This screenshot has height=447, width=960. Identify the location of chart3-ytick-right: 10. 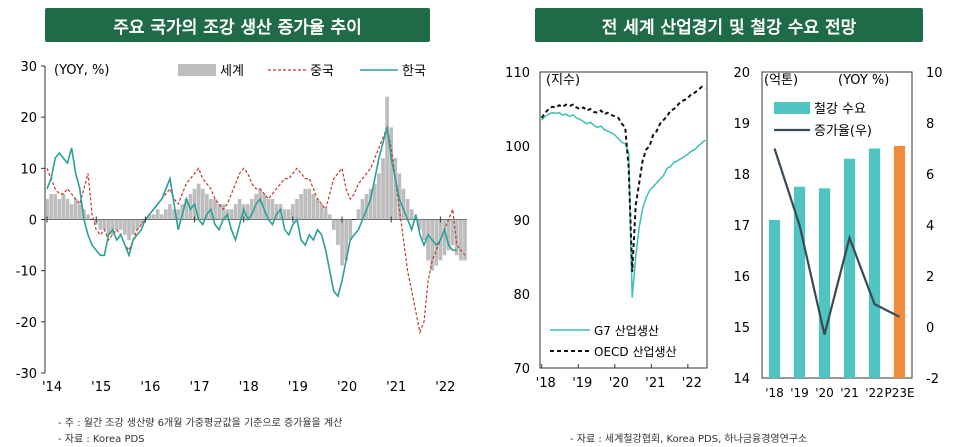
(934, 73).